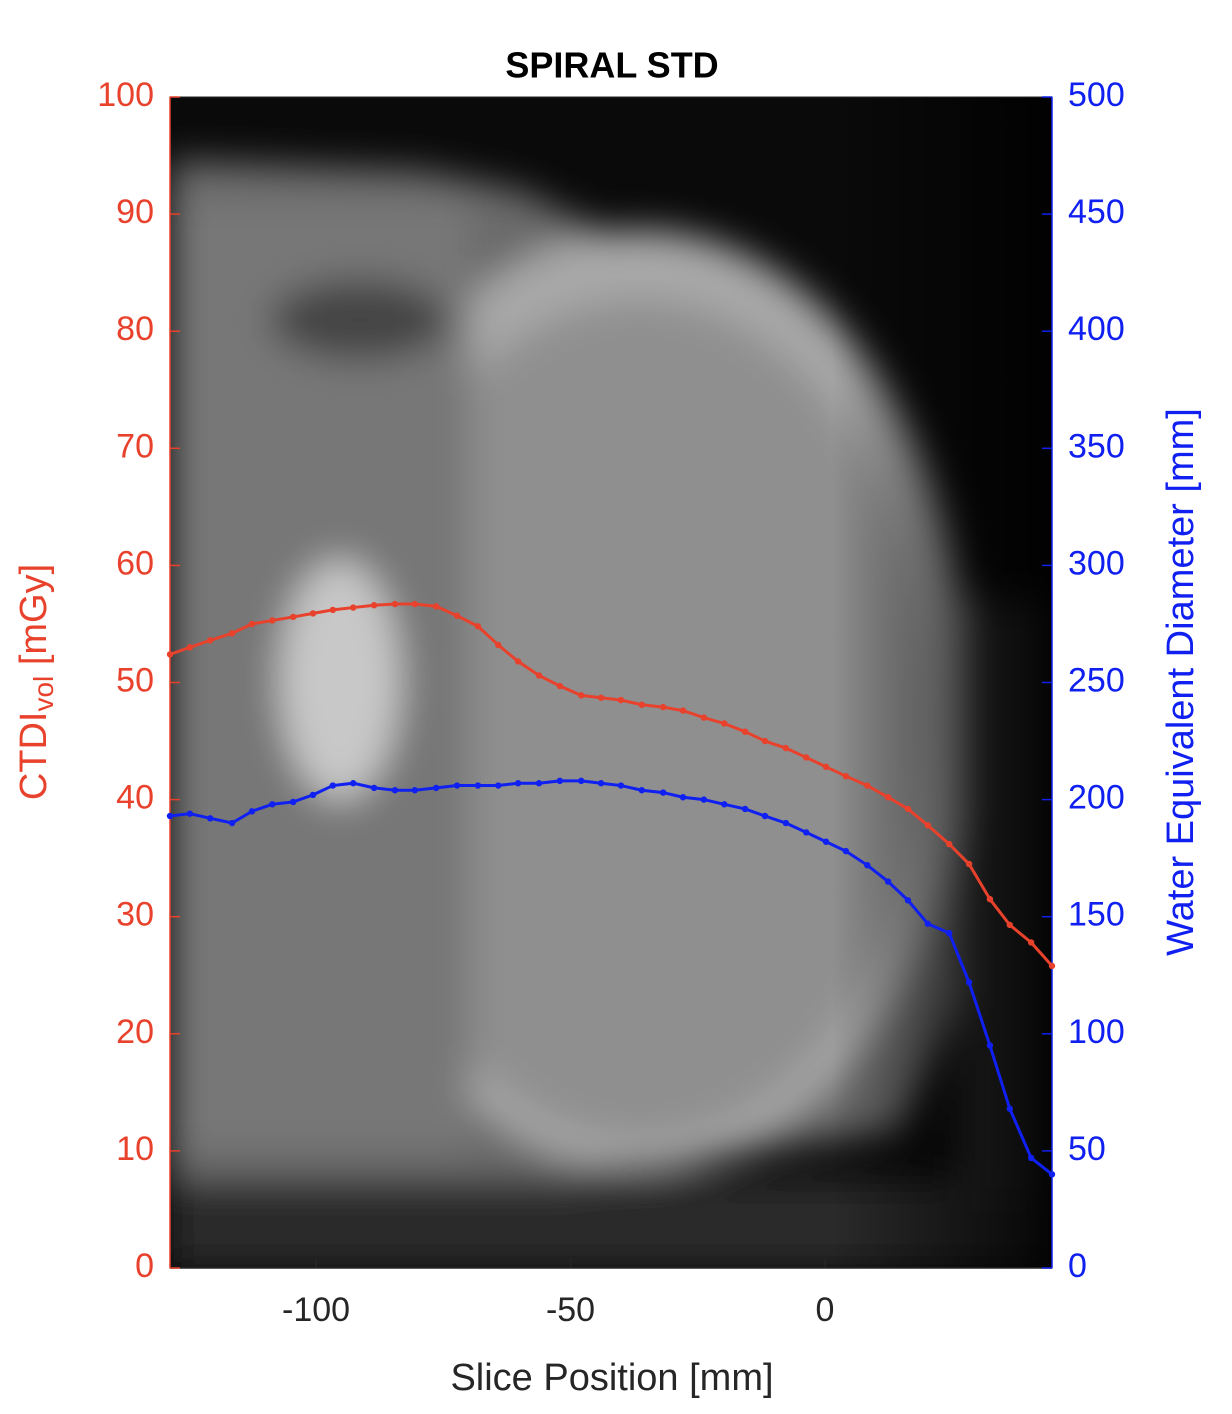  Describe the element at coordinates (611, 1378) in the screenshot. I see `x-axis-label: Slice Position [mm]` at that location.